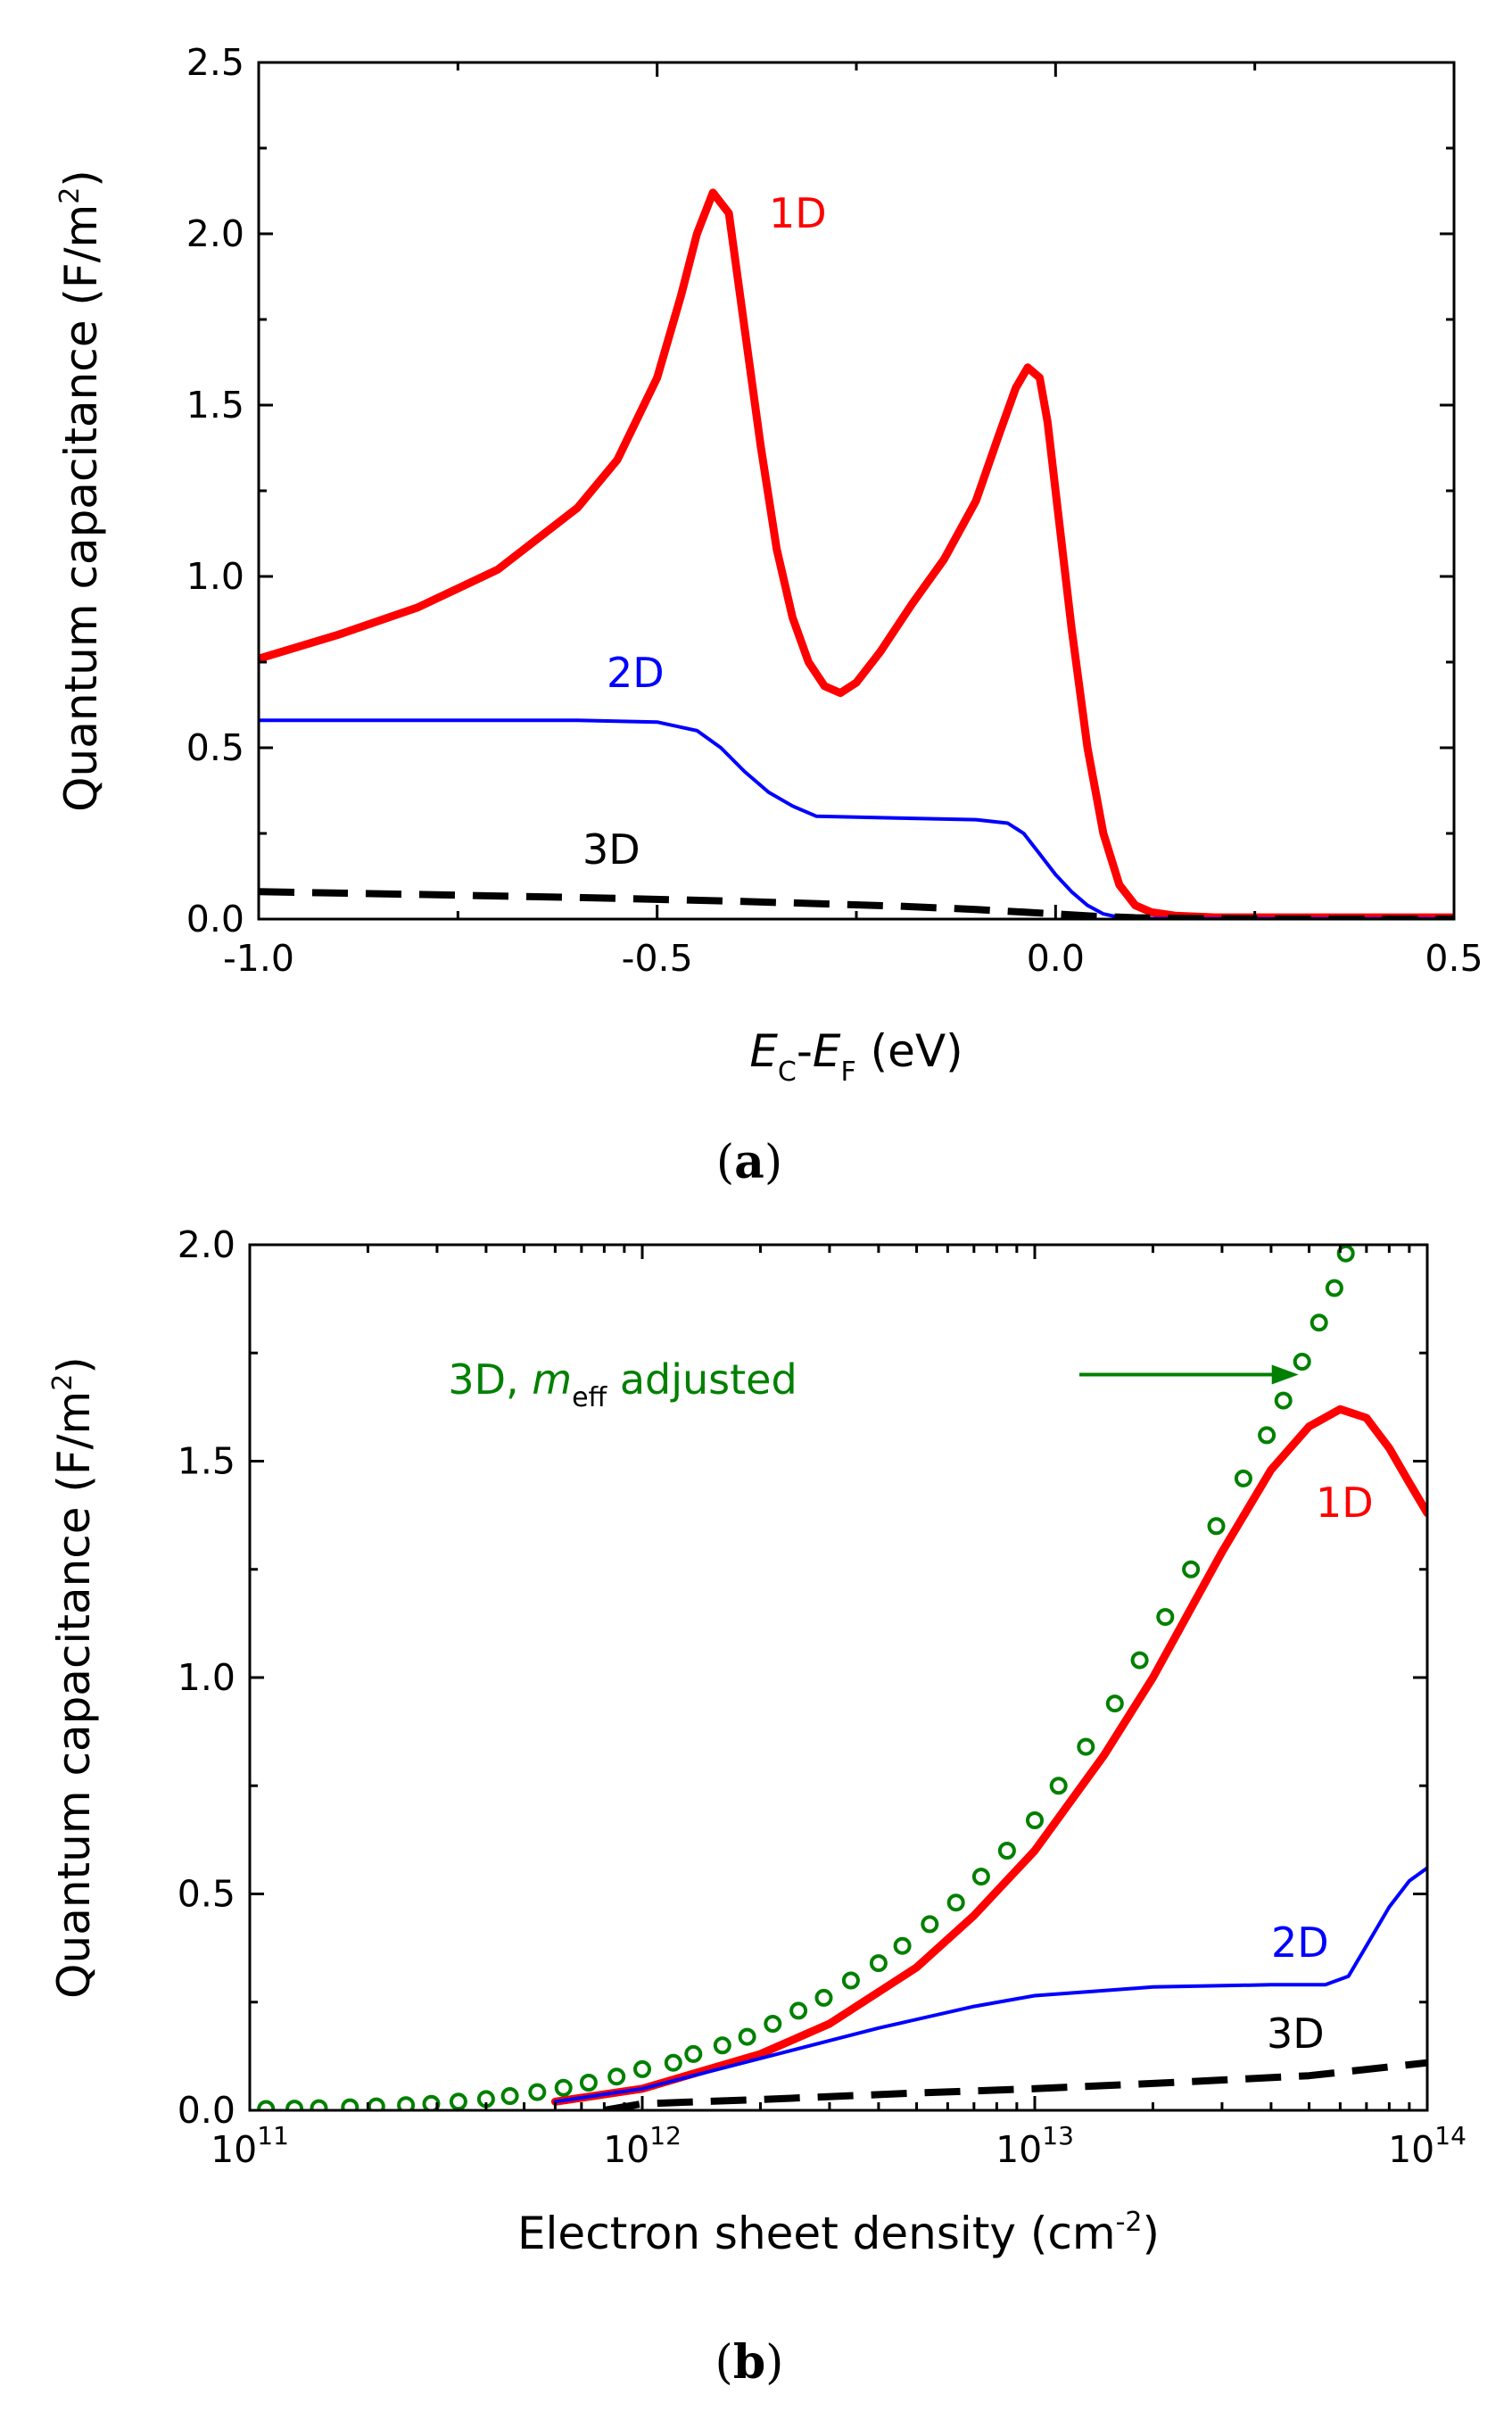 This screenshot has width=1512, height=2436. What do you see at coordinates (1450, 2135) in the screenshot?
I see `x-tick-label-exp: 14` at bounding box center [1450, 2135].